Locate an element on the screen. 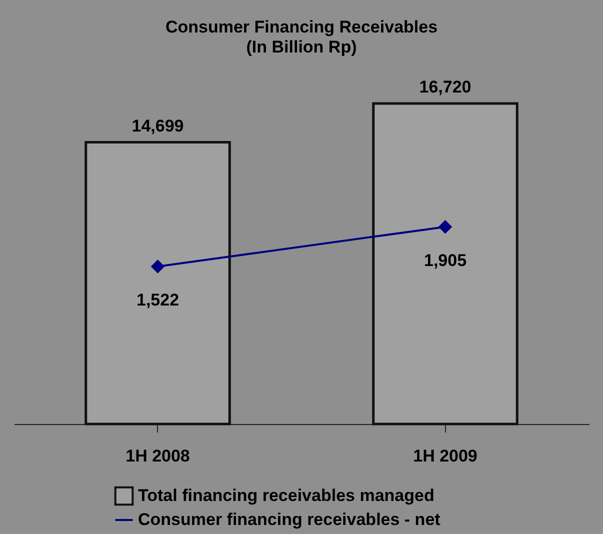 The image size is (603, 538). legend-label: Consumer financing receivables - net is located at coordinates (289, 519).